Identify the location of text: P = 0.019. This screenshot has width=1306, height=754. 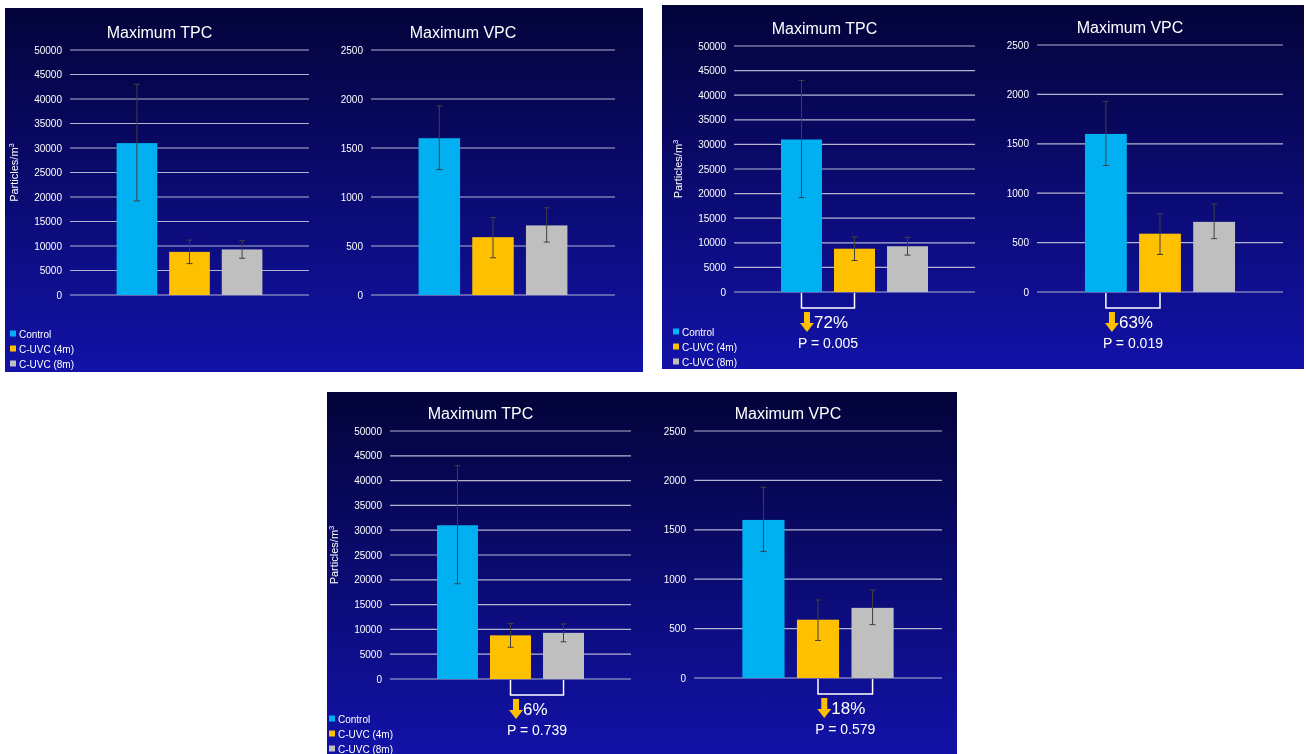
(1133, 343).